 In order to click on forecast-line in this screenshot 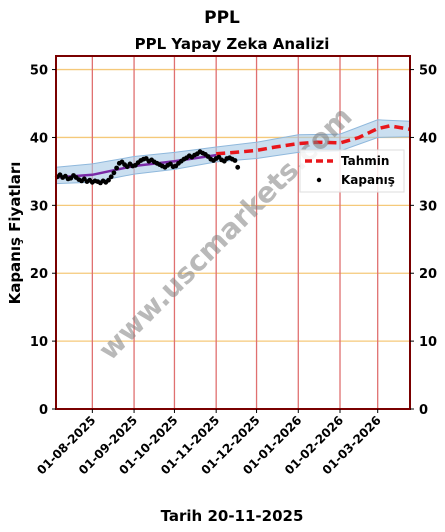, I will do `click(313, 140)`.